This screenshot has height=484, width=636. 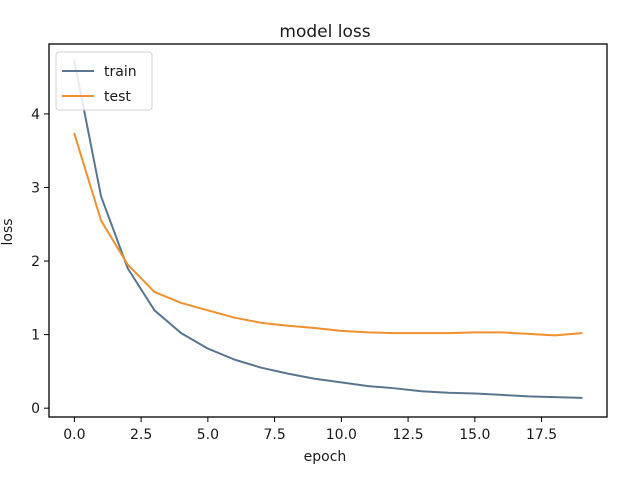 What do you see at coordinates (8, 231) in the screenshot?
I see `y-axis-label: loss` at bounding box center [8, 231].